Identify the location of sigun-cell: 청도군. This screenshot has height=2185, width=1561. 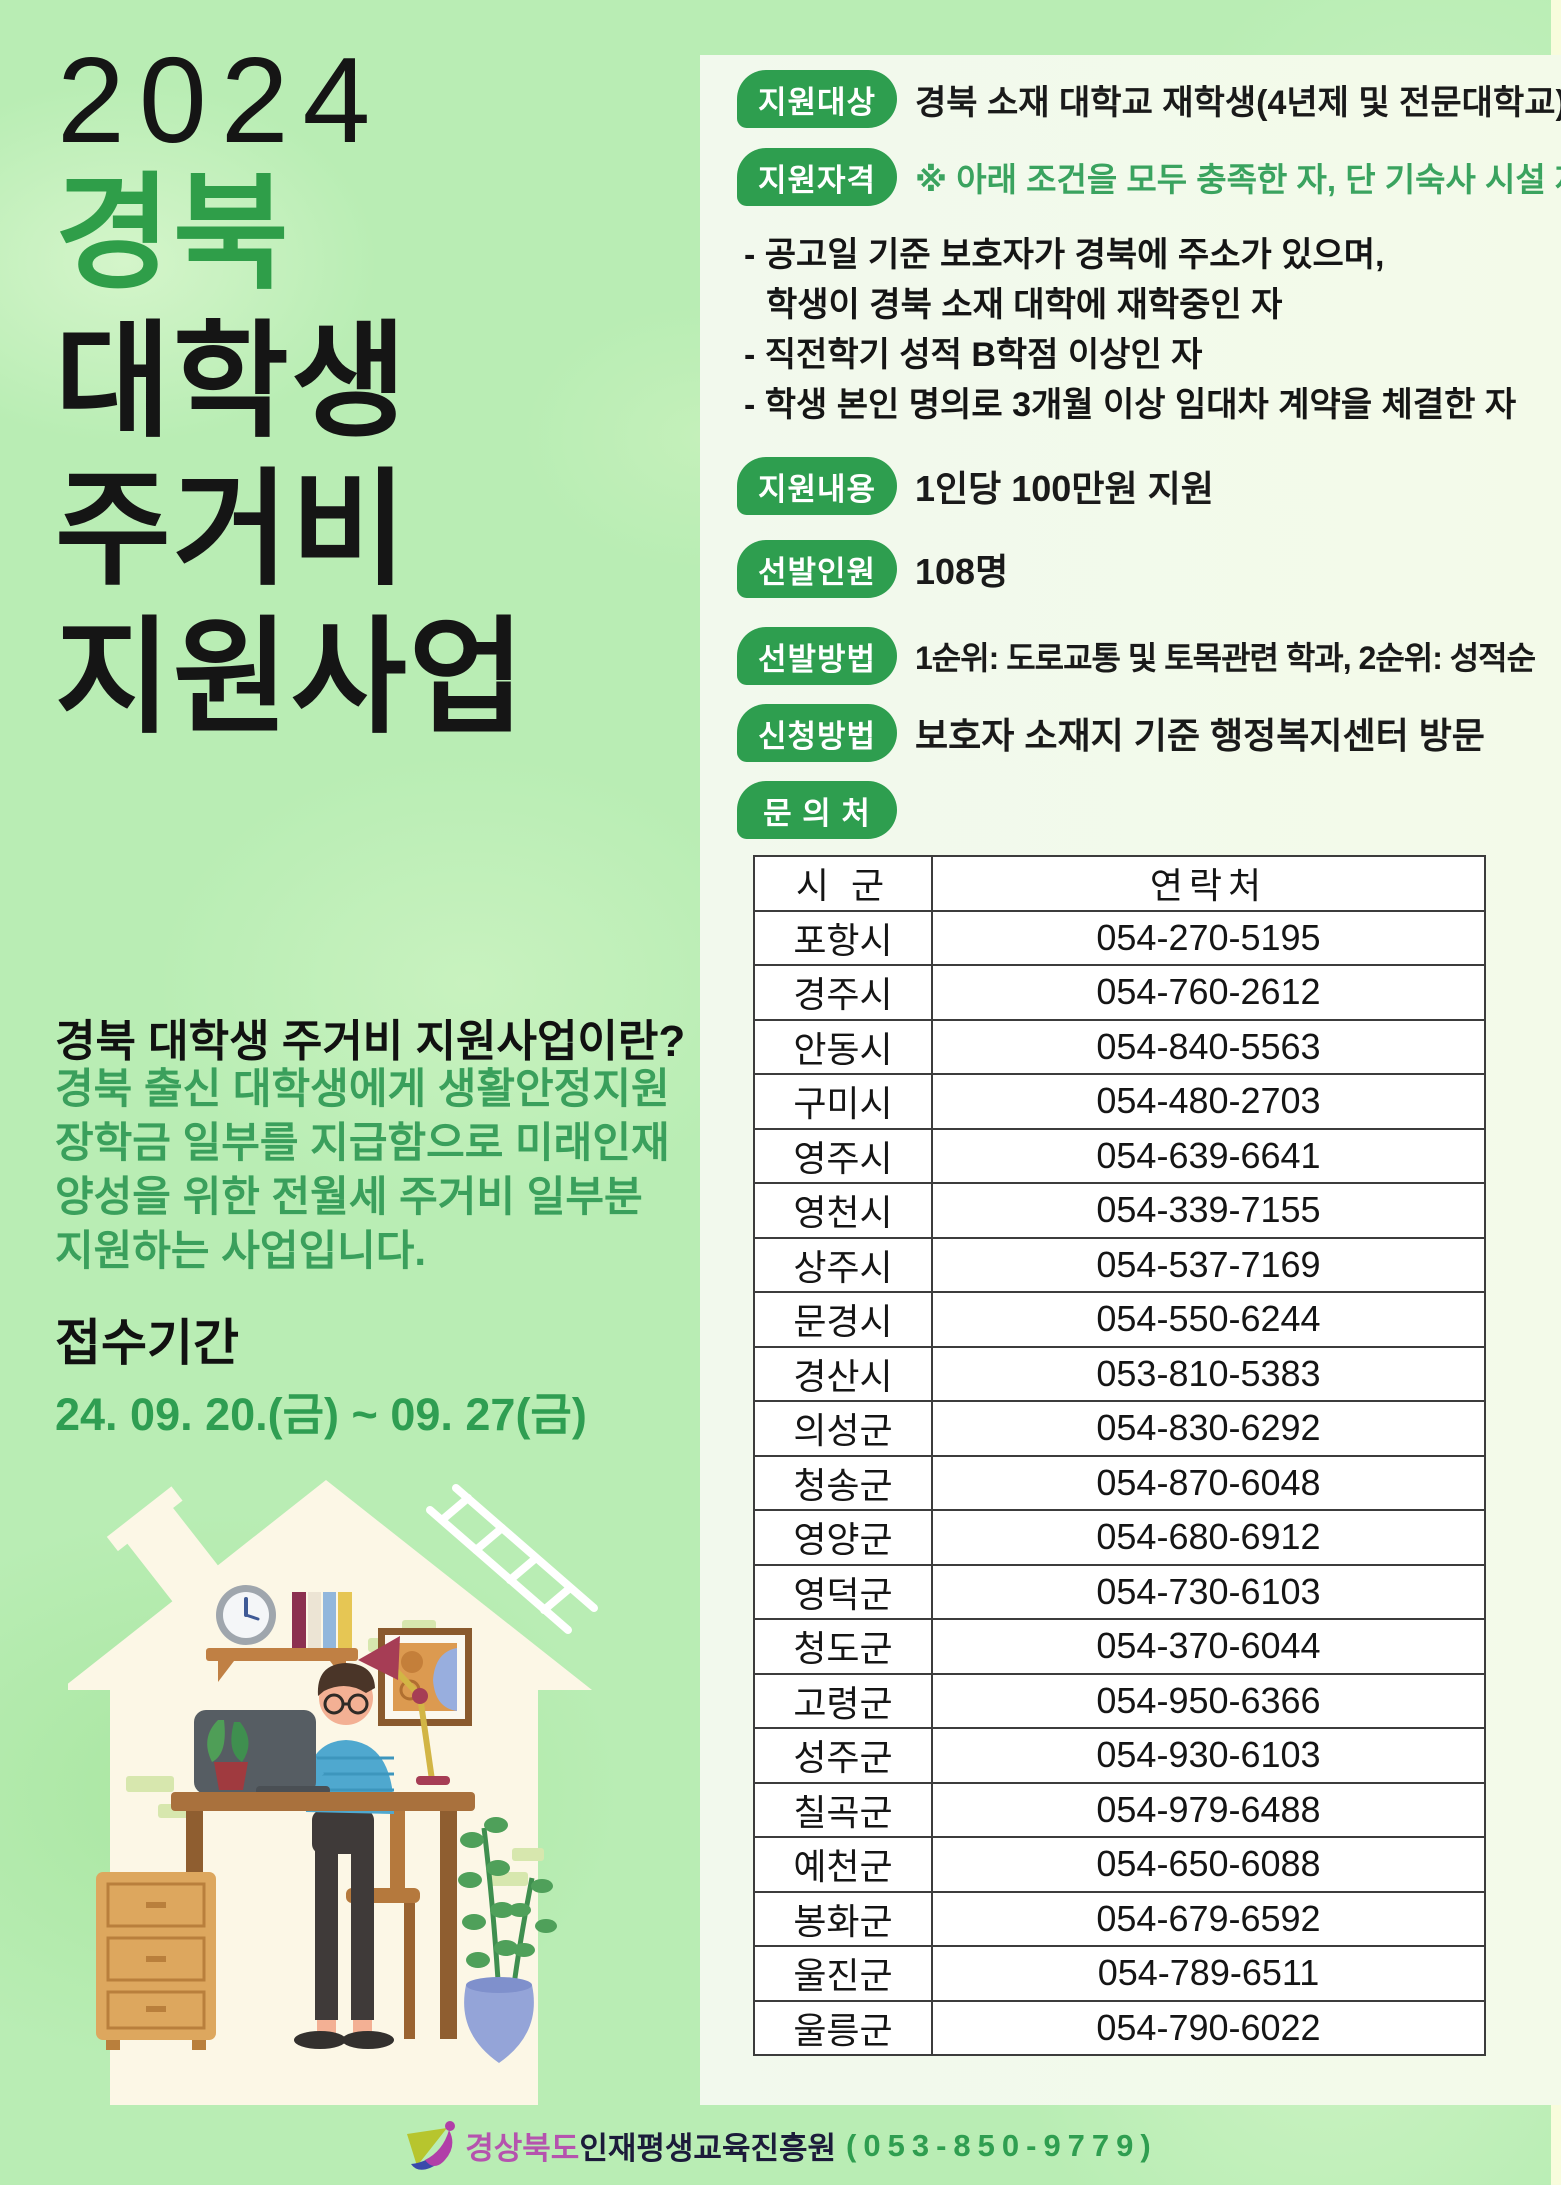
(843, 1646).